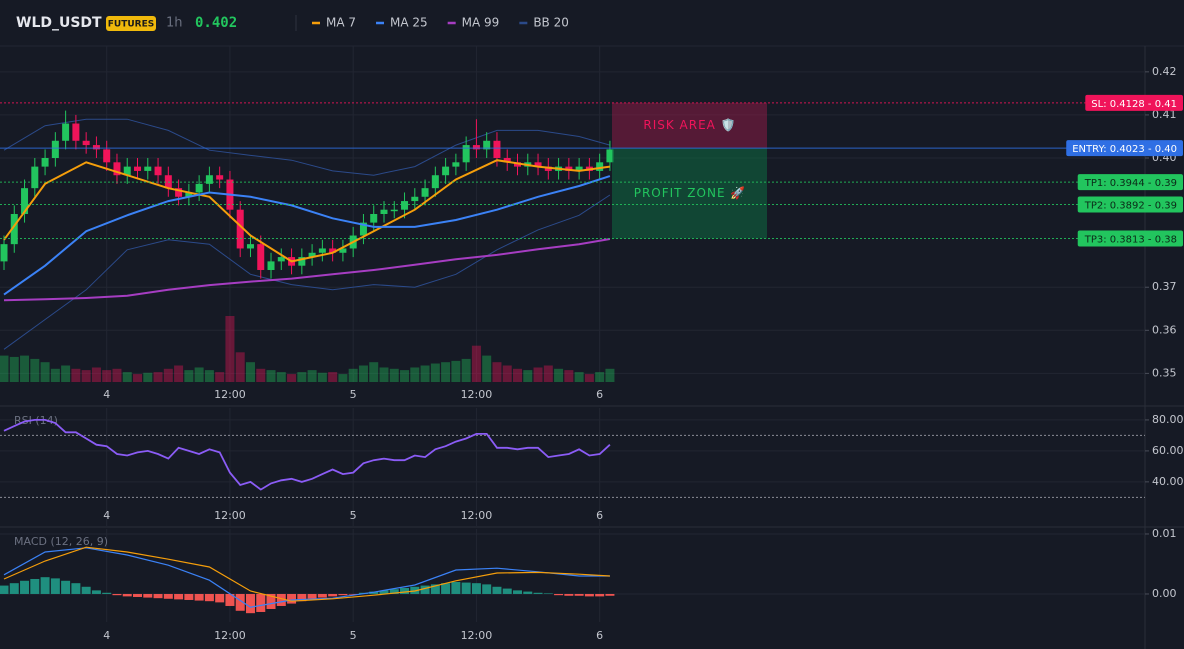 The width and height of the screenshot is (1184, 649). What do you see at coordinates (1168, 419) in the screenshot?
I see `y-tick-label: 80.00` at bounding box center [1168, 419].